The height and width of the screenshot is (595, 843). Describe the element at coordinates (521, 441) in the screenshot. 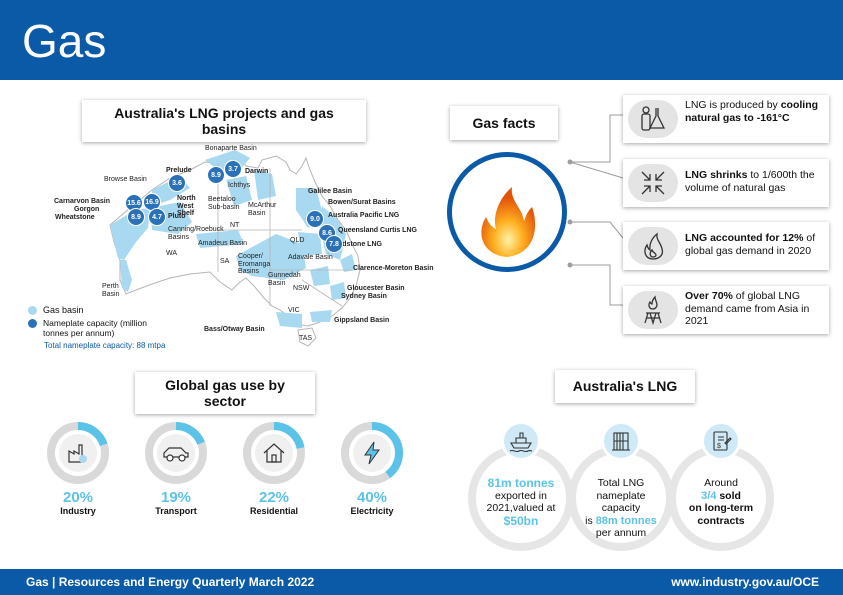

I see `ship-icon` at that location.